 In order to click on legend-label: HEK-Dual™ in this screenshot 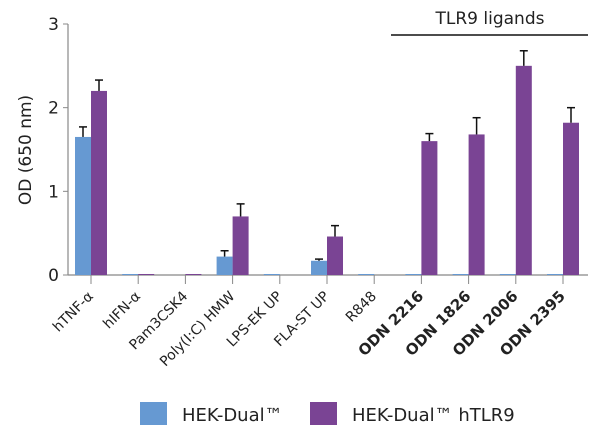, I will do `click(232, 415)`.